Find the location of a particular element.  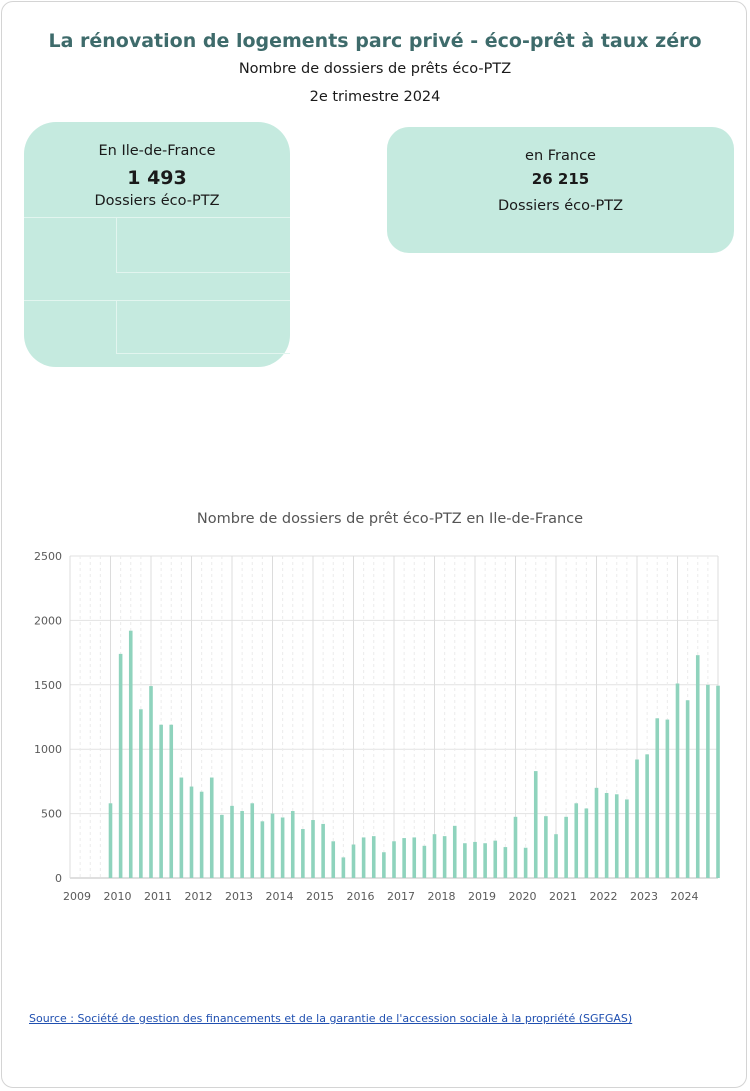

card-label: en France is located at coordinates (560, 156).